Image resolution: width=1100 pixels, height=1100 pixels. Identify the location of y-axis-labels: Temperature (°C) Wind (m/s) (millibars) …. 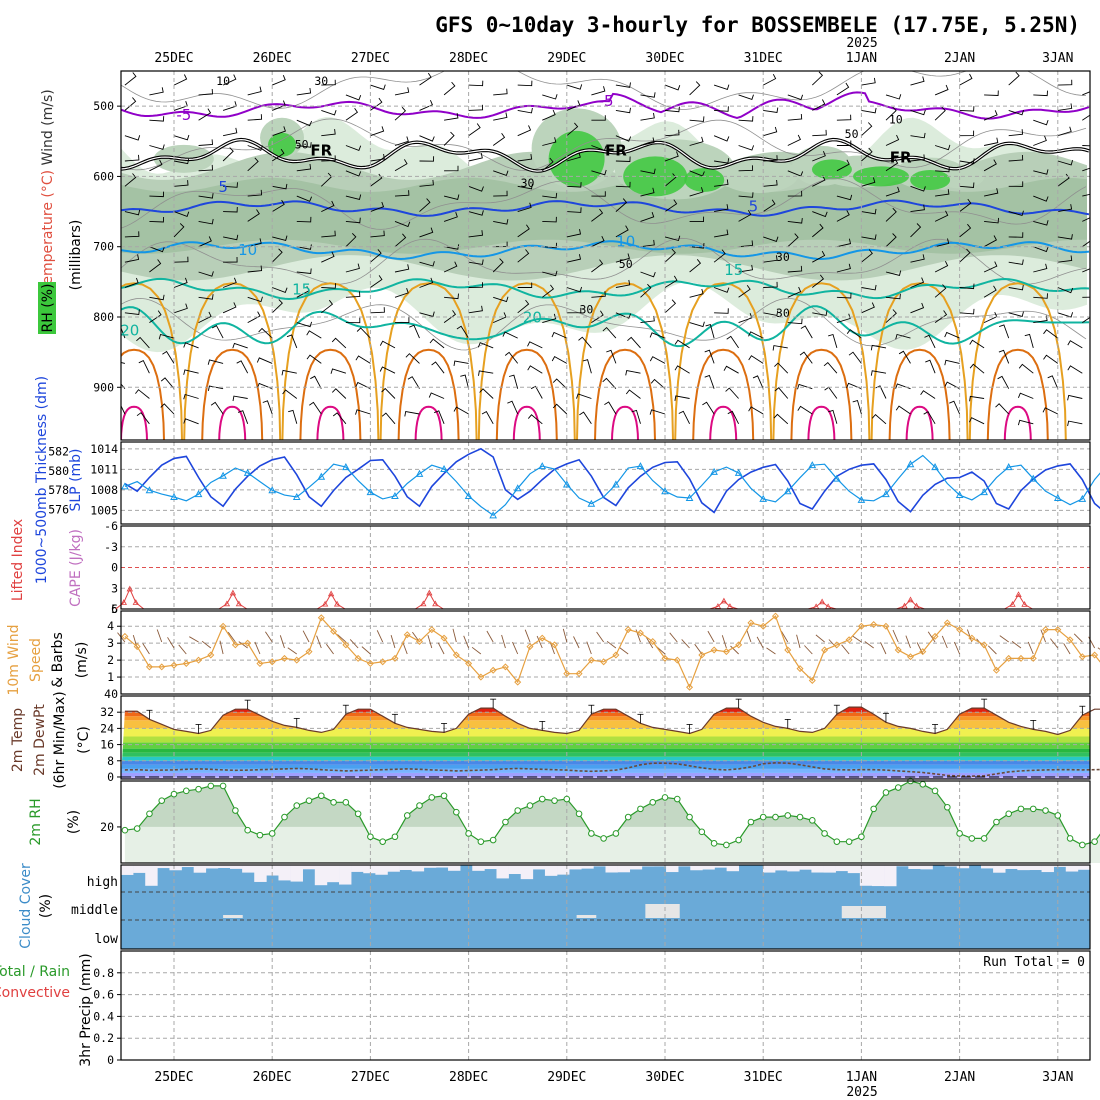
(47, 577).